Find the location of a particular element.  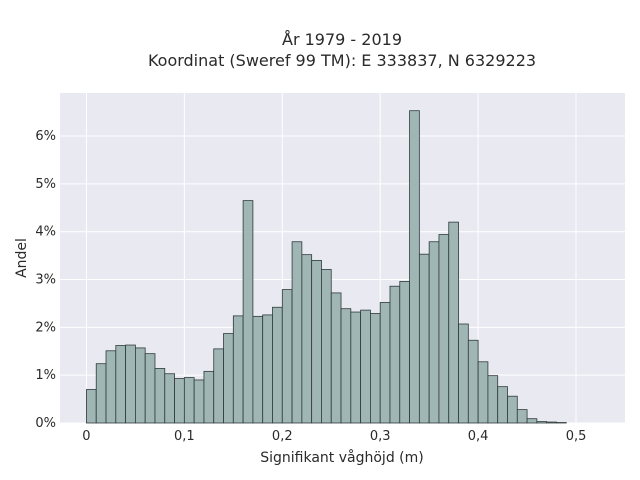

x-tick-label: 0,4 is located at coordinates (478, 436).